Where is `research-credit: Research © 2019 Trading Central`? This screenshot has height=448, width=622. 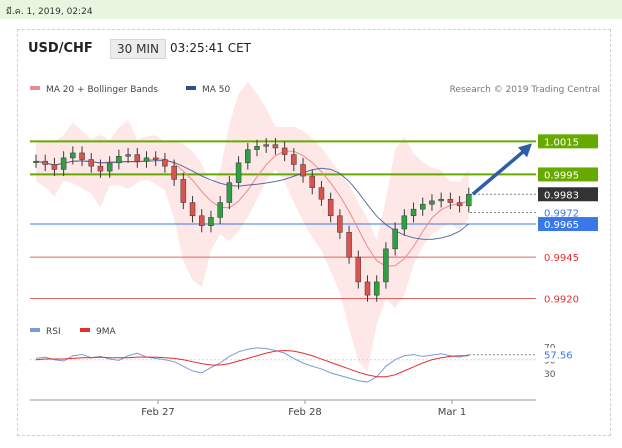
research-credit: Research © 2019 Trading Central is located at coordinates (525, 90).